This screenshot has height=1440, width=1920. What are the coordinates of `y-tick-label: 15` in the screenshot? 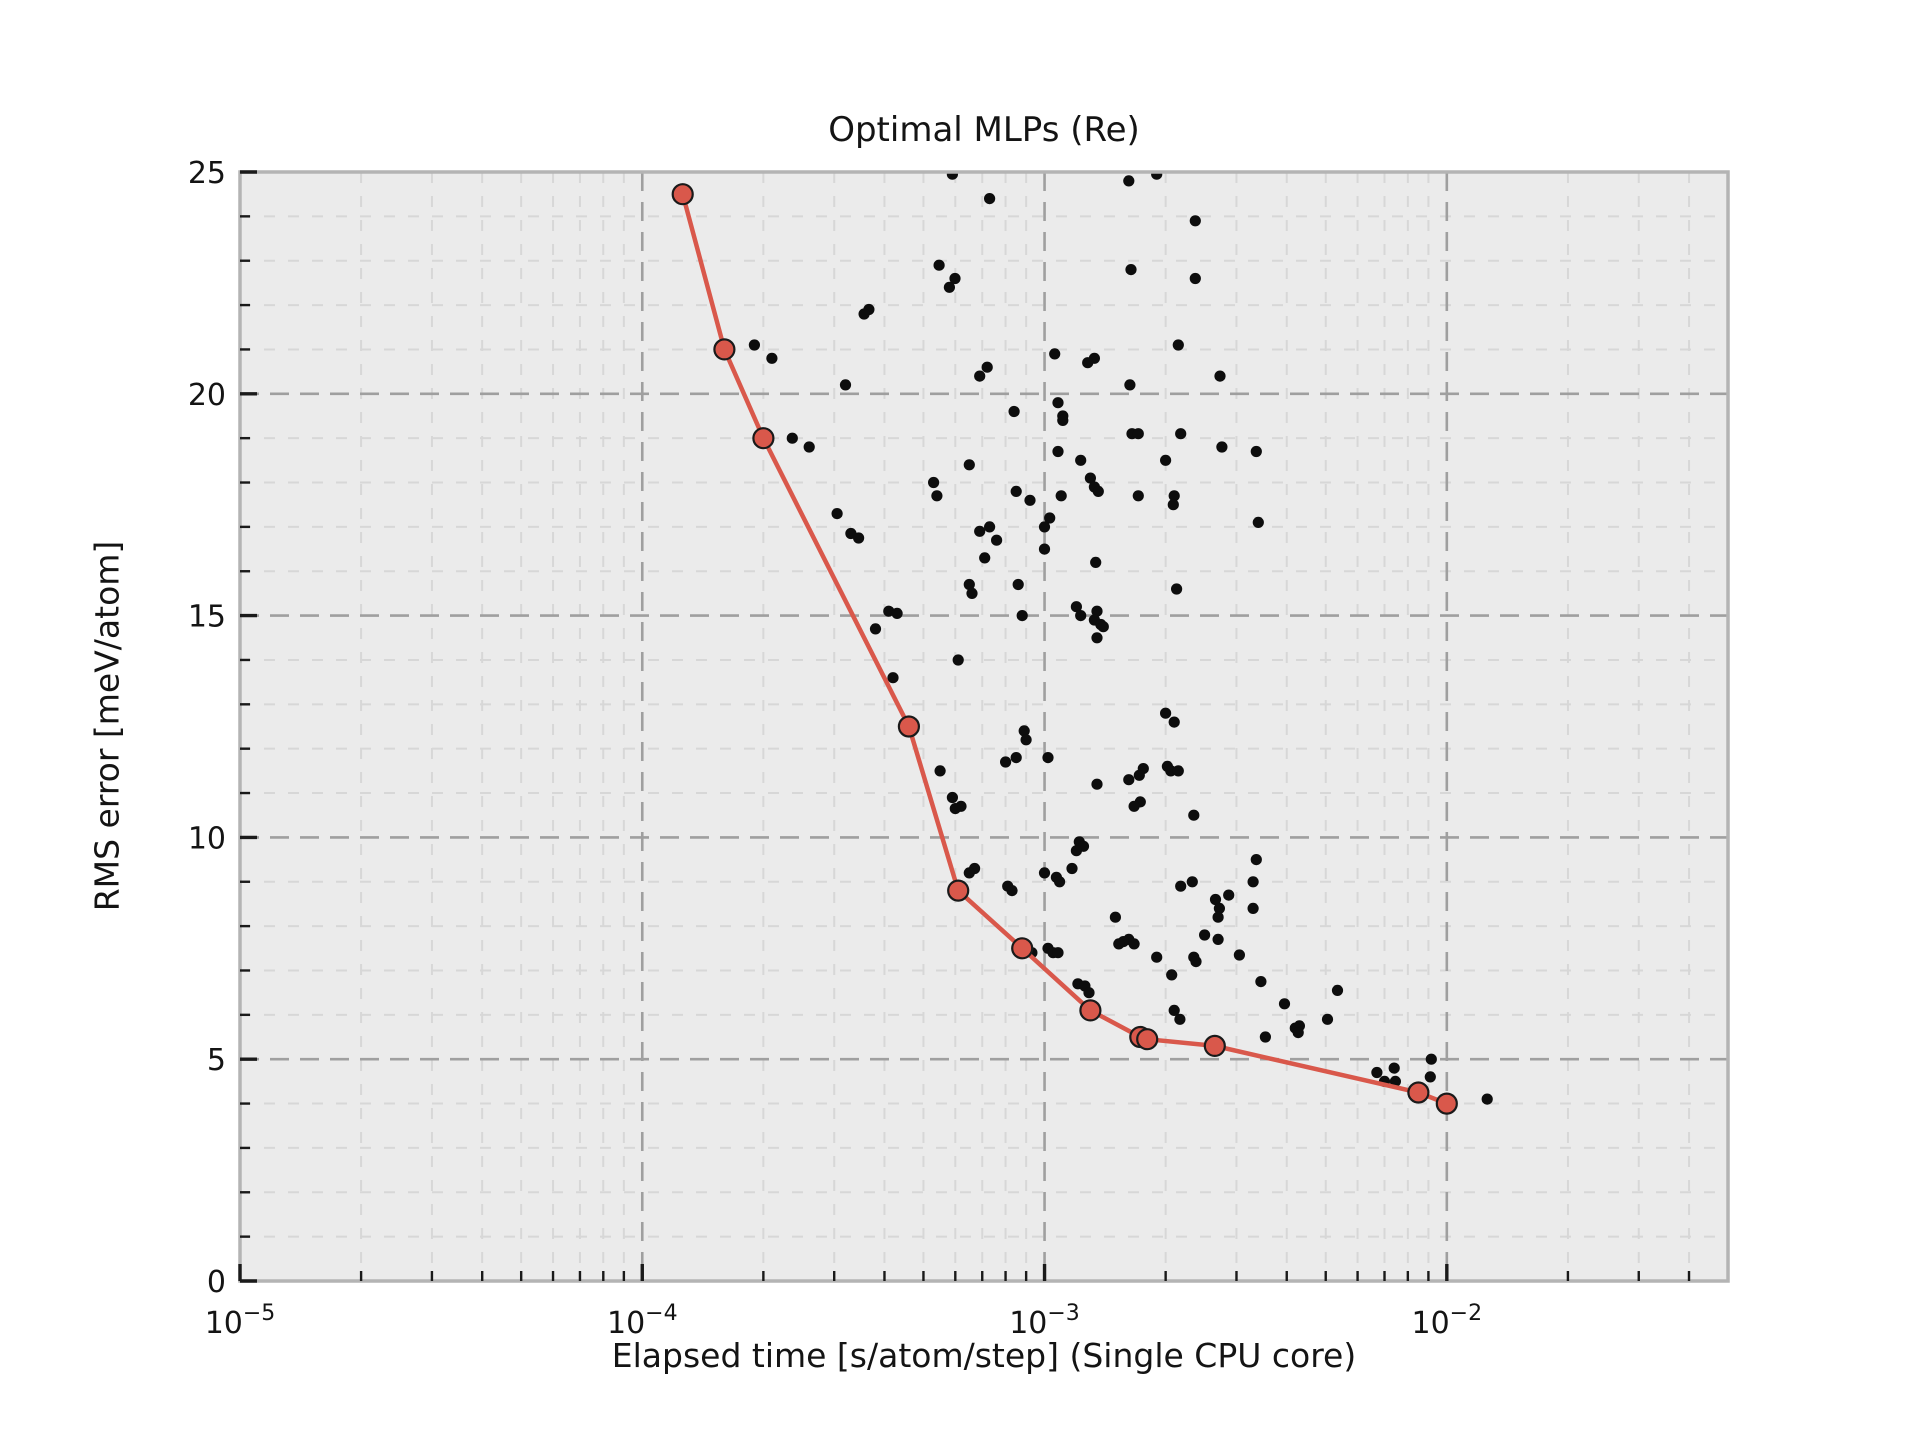 It's located at (207, 617).